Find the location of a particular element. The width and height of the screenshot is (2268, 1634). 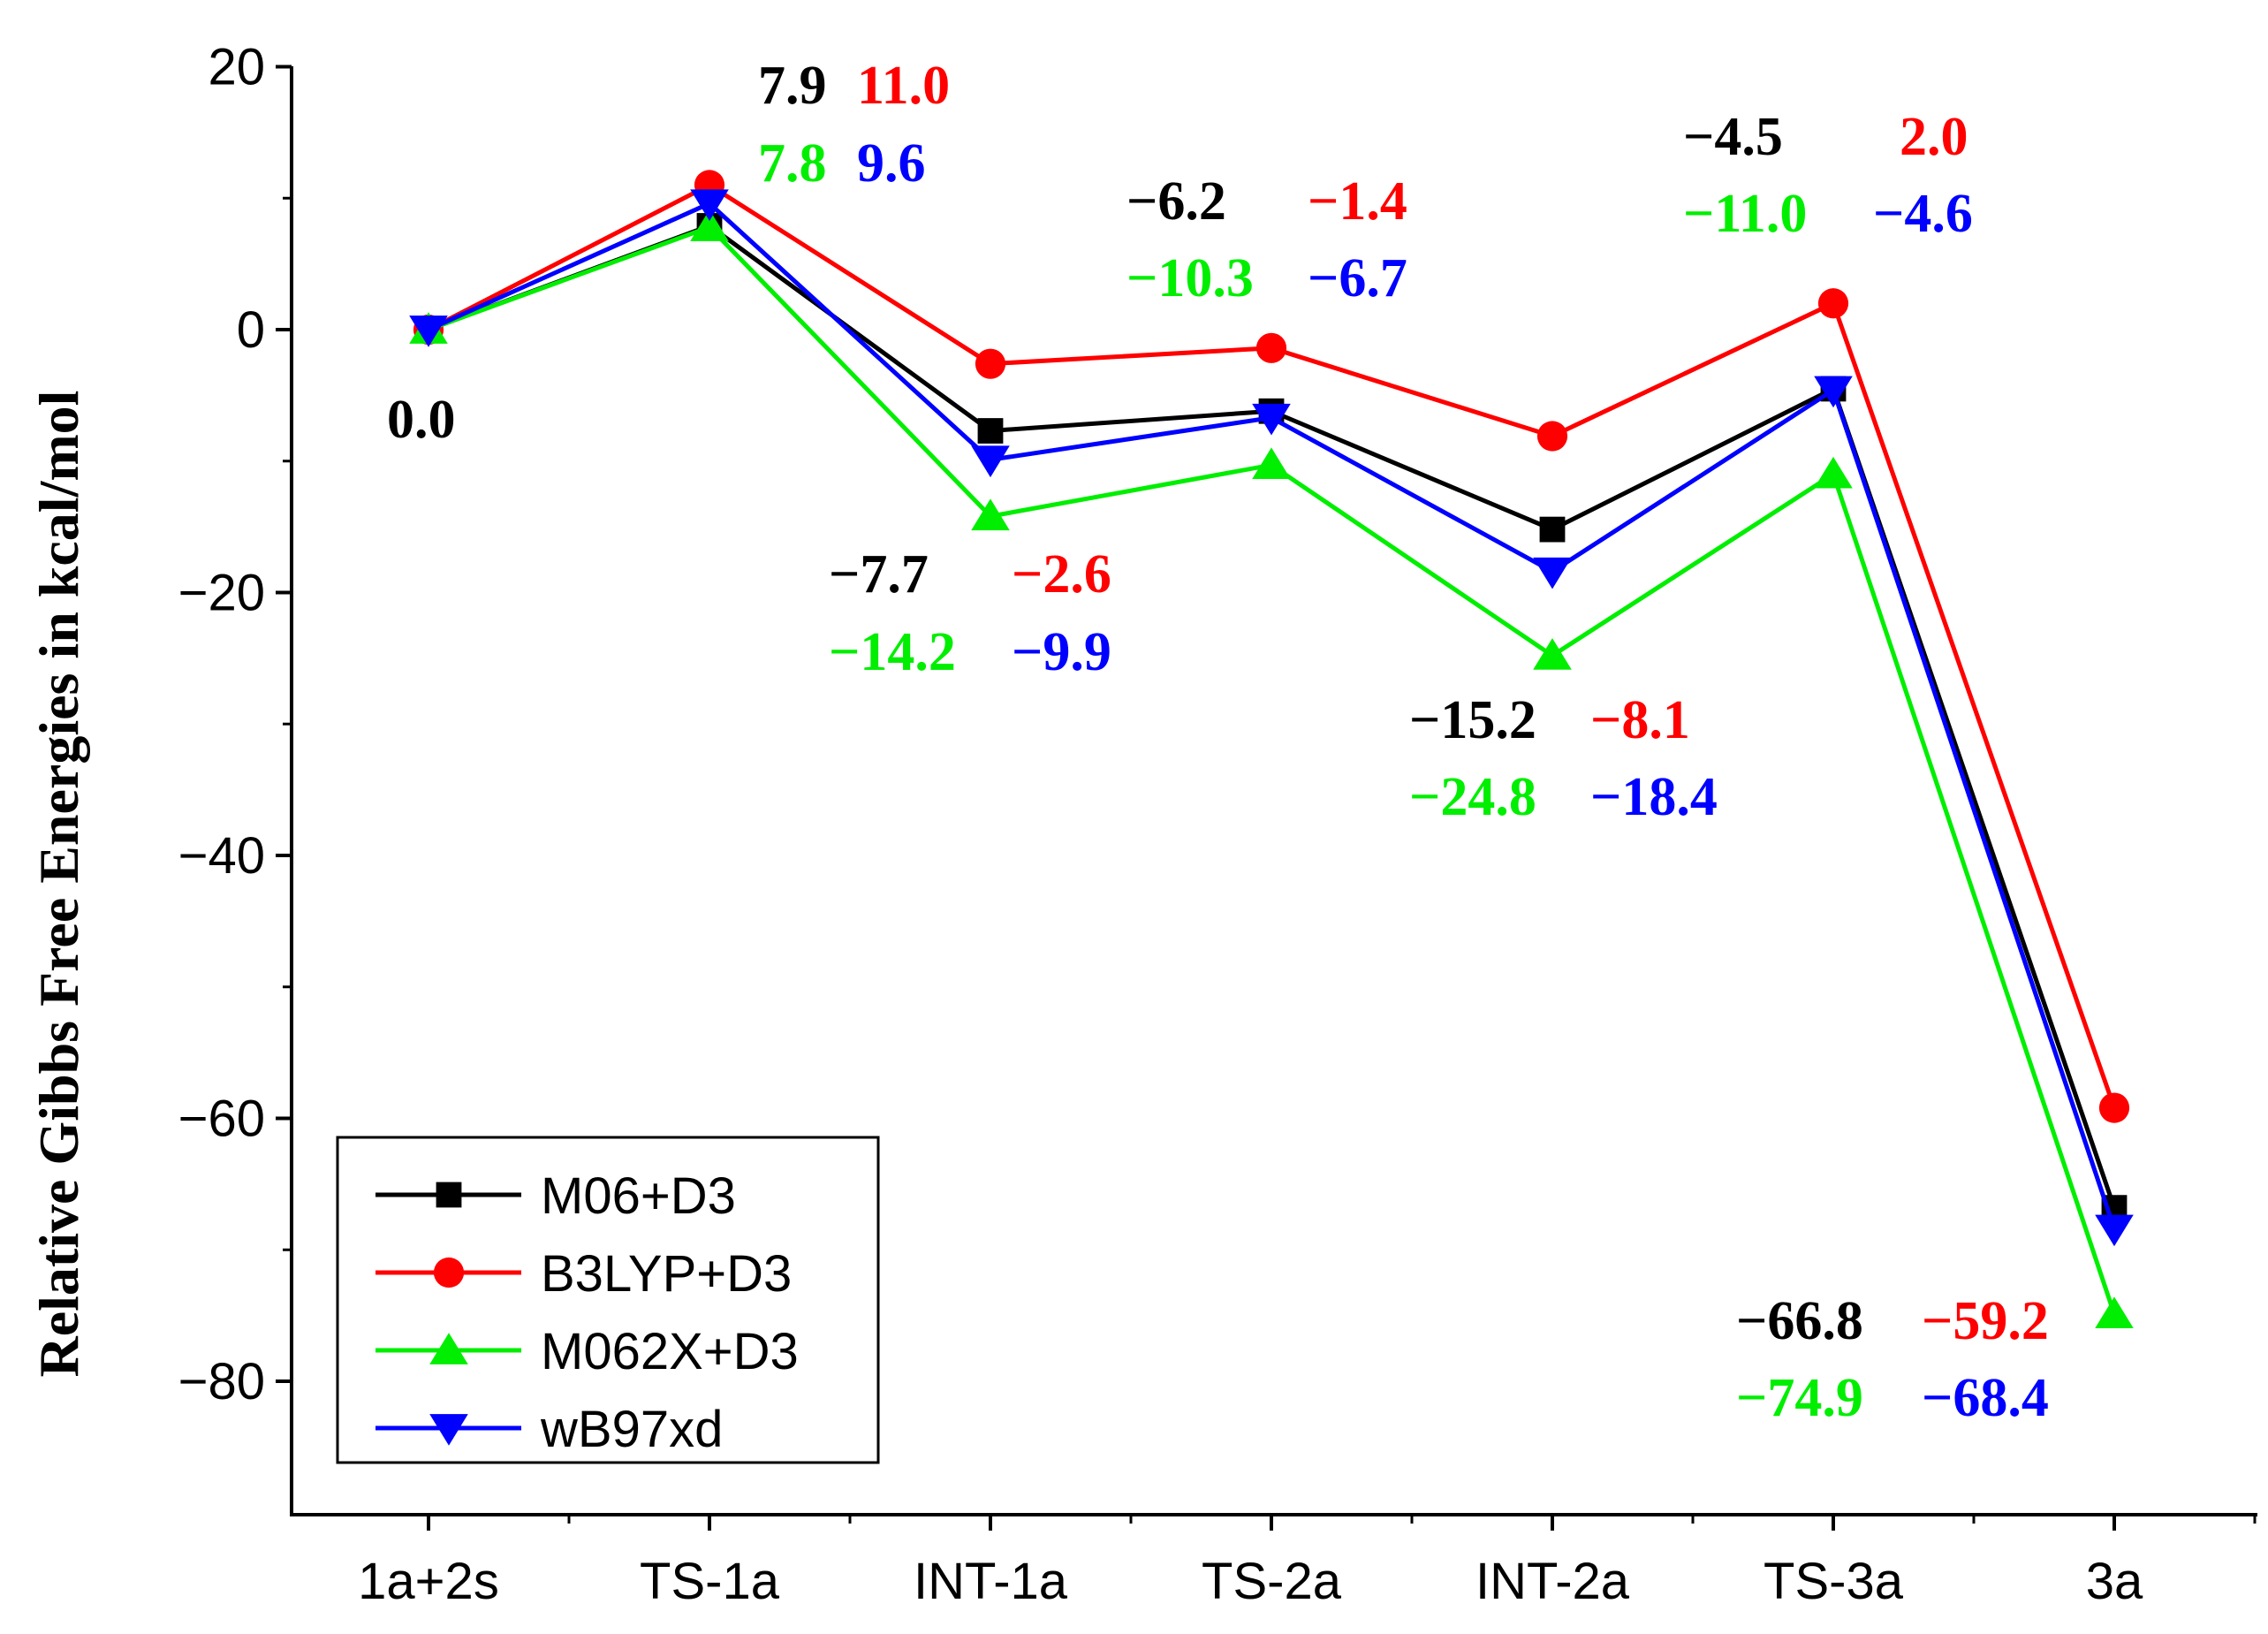

value-label: −24.8 is located at coordinates (1472, 797).